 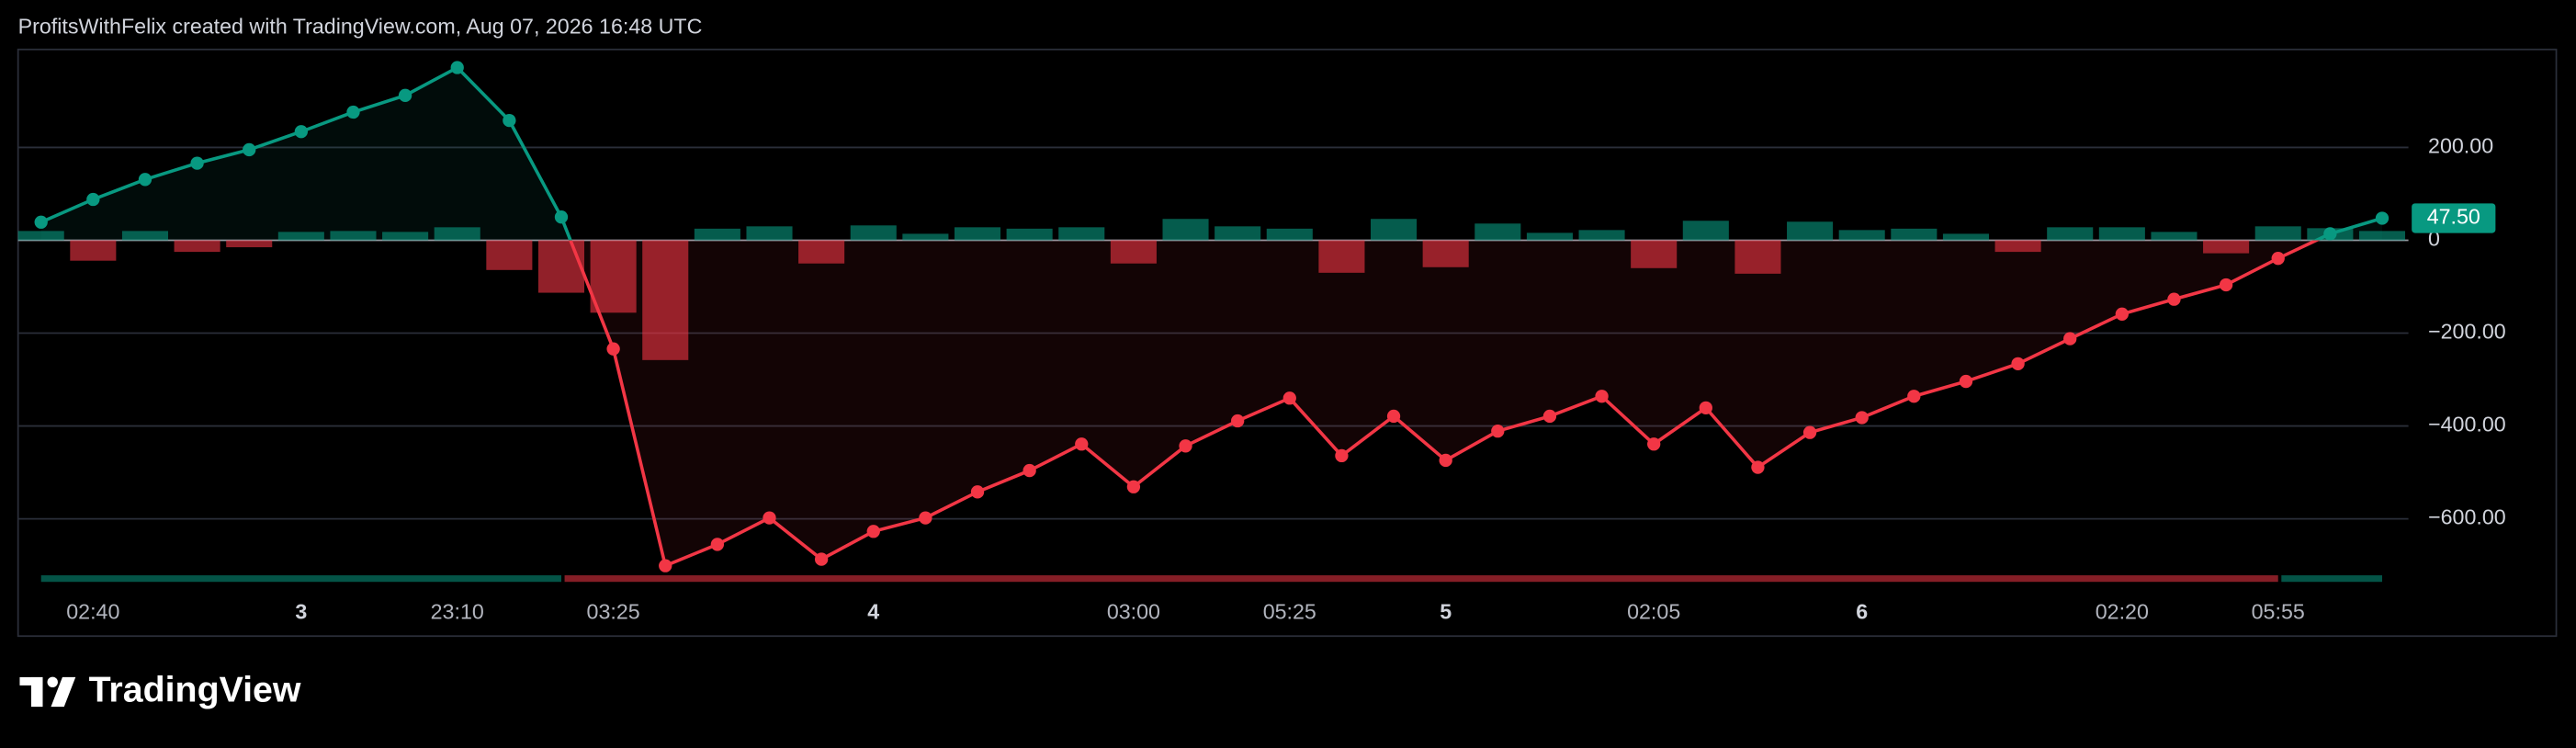 What do you see at coordinates (47, 692) in the screenshot?
I see `logo-icon` at bounding box center [47, 692].